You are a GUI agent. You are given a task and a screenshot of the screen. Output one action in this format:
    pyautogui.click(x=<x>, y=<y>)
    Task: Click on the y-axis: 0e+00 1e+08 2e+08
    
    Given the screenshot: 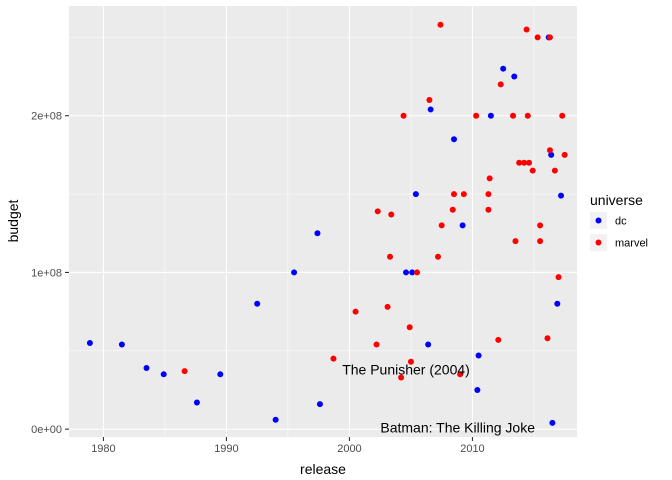 What is the action you would take?
    pyautogui.click(x=50, y=273)
    